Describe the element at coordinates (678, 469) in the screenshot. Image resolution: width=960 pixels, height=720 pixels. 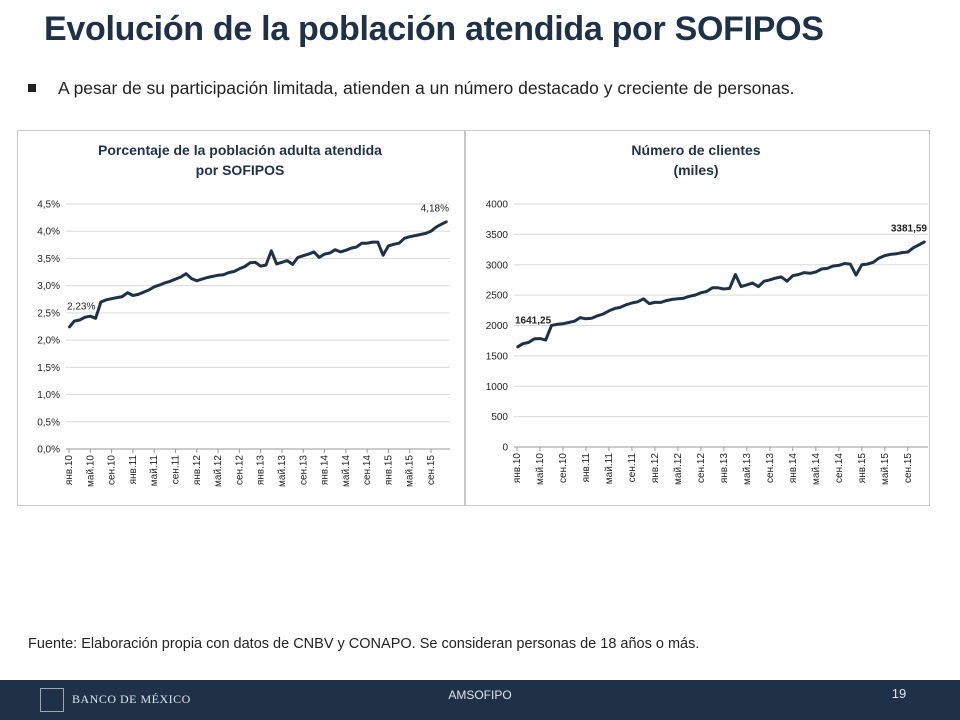
I see `chart-2-x-tick-label: май.12` at that location.